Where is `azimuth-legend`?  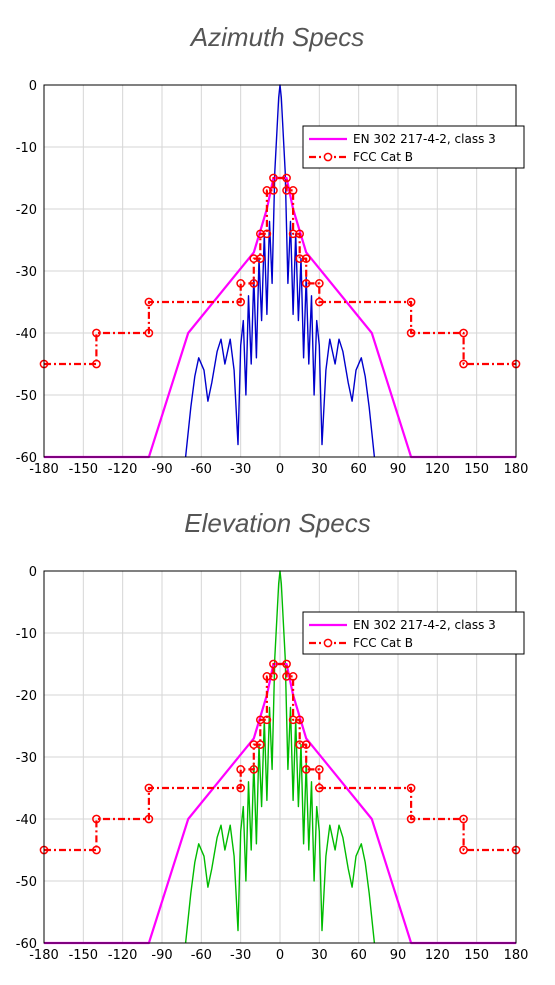 azimuth-legend is located at coordinates (413, 147).